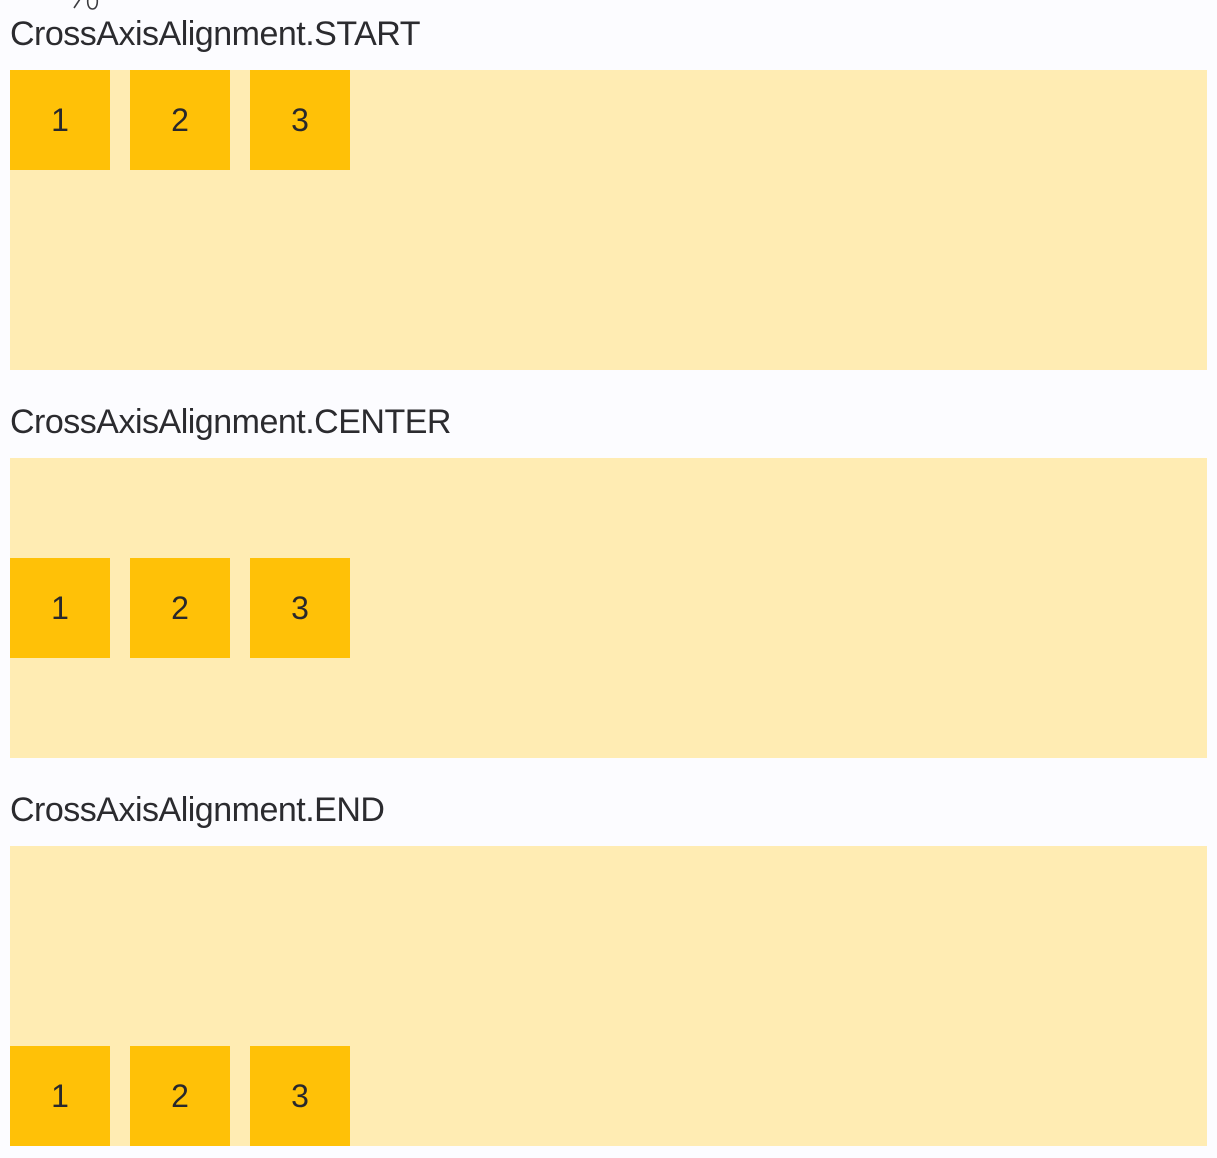 This screenshot has width=1217, height=1158. I want to click on section-title: CrossAxisAlignment.START, so click(215, 34).